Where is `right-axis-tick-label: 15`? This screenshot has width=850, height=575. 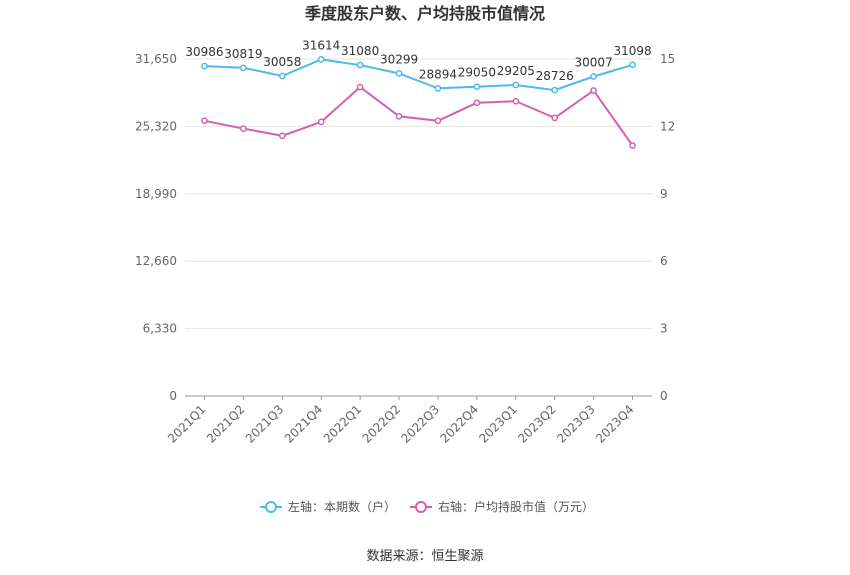
right-axis-tick-label: 15 is located at coordinates (667, 59).